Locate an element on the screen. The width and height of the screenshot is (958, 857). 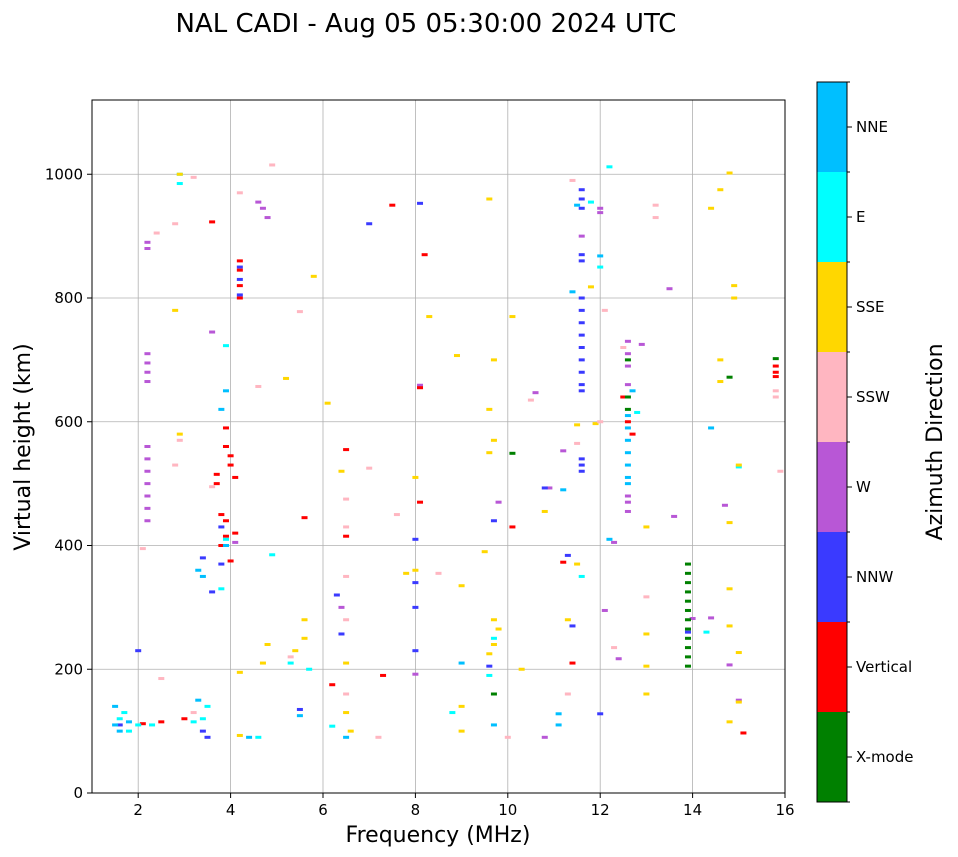
y-tick-label: 1000 is located at coordinates (64, 174).